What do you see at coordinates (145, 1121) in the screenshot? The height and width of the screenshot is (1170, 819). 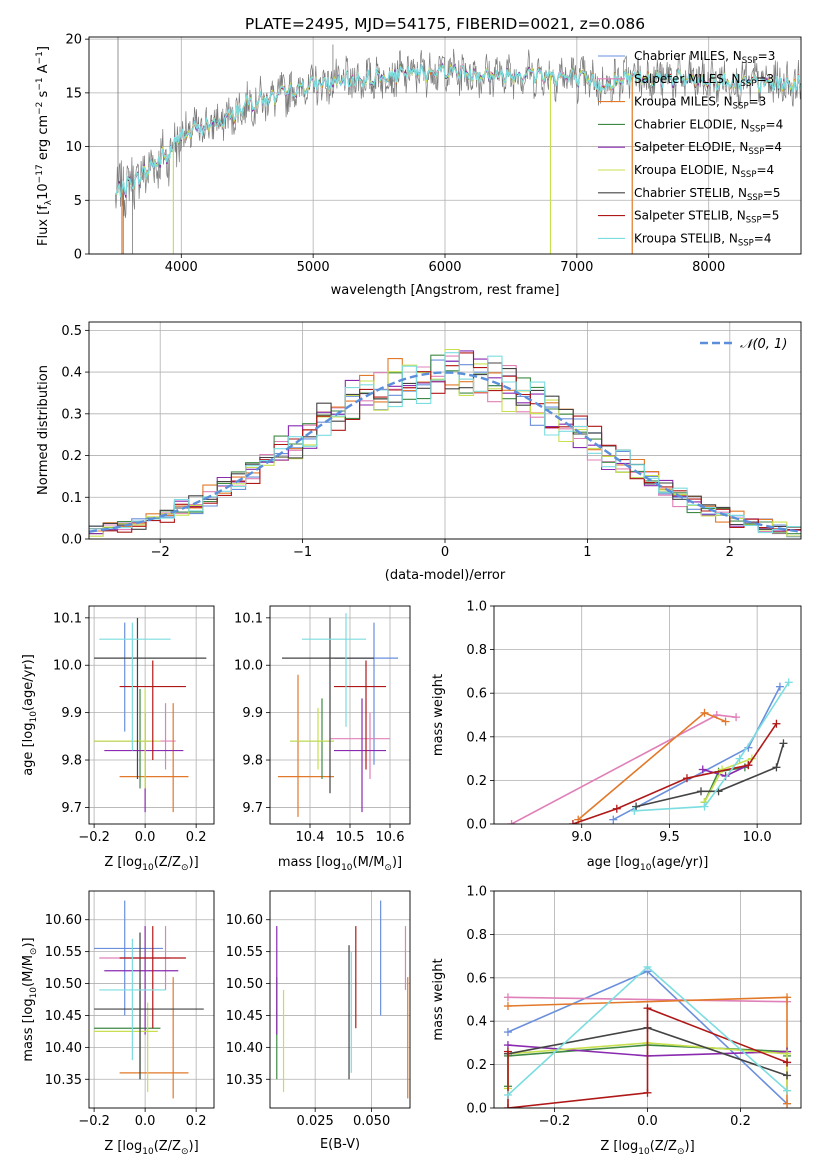 I see `x-tick-label: 0.0` at bounding box center [145, 1121].